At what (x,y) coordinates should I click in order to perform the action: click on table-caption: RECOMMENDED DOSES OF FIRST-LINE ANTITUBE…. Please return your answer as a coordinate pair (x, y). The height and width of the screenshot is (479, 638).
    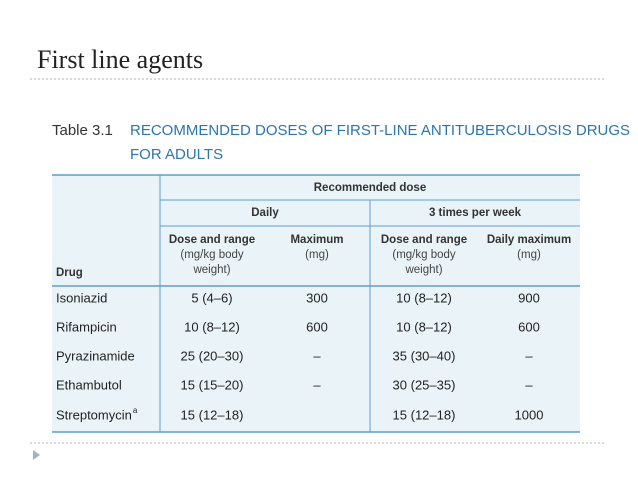
    Looking at the image, I should click on (380, 130).